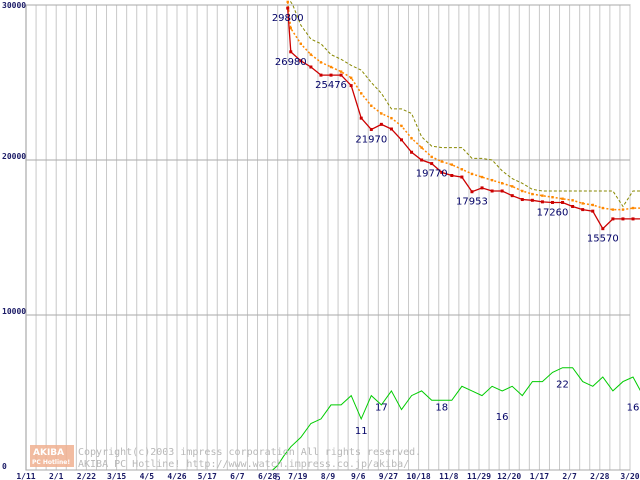  I want to click on x-tick-label: 3/20, so click(629, 476).